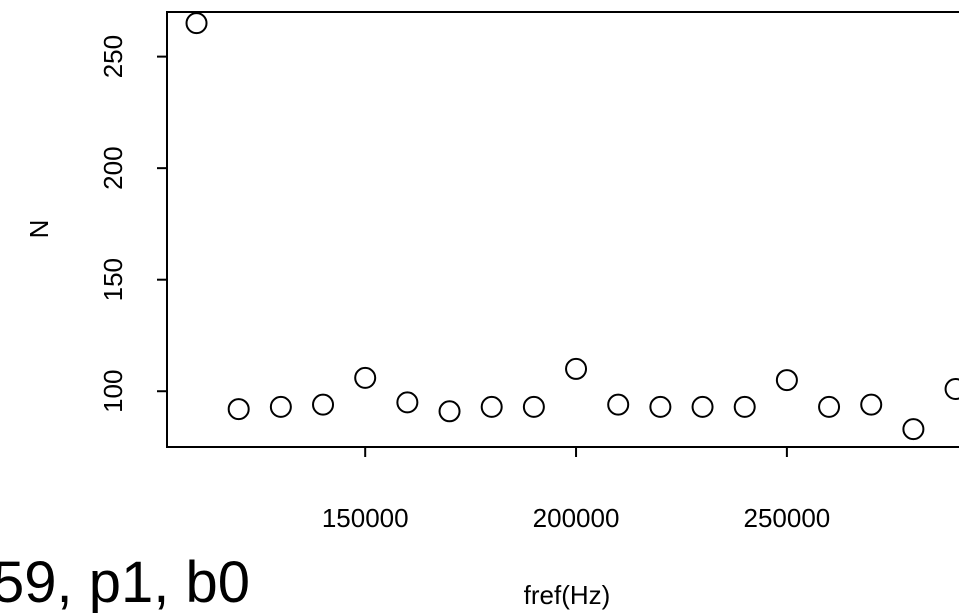  Describe the element at coordinates (365, 518) in the screenshot. I see `x-tick-label: 150000` at that location.